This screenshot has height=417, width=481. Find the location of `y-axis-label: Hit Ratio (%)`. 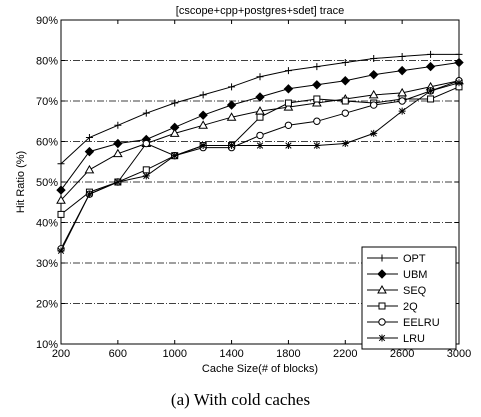

y-axis-label: Hit Ratio (%) is located at coordinates (21, 182).